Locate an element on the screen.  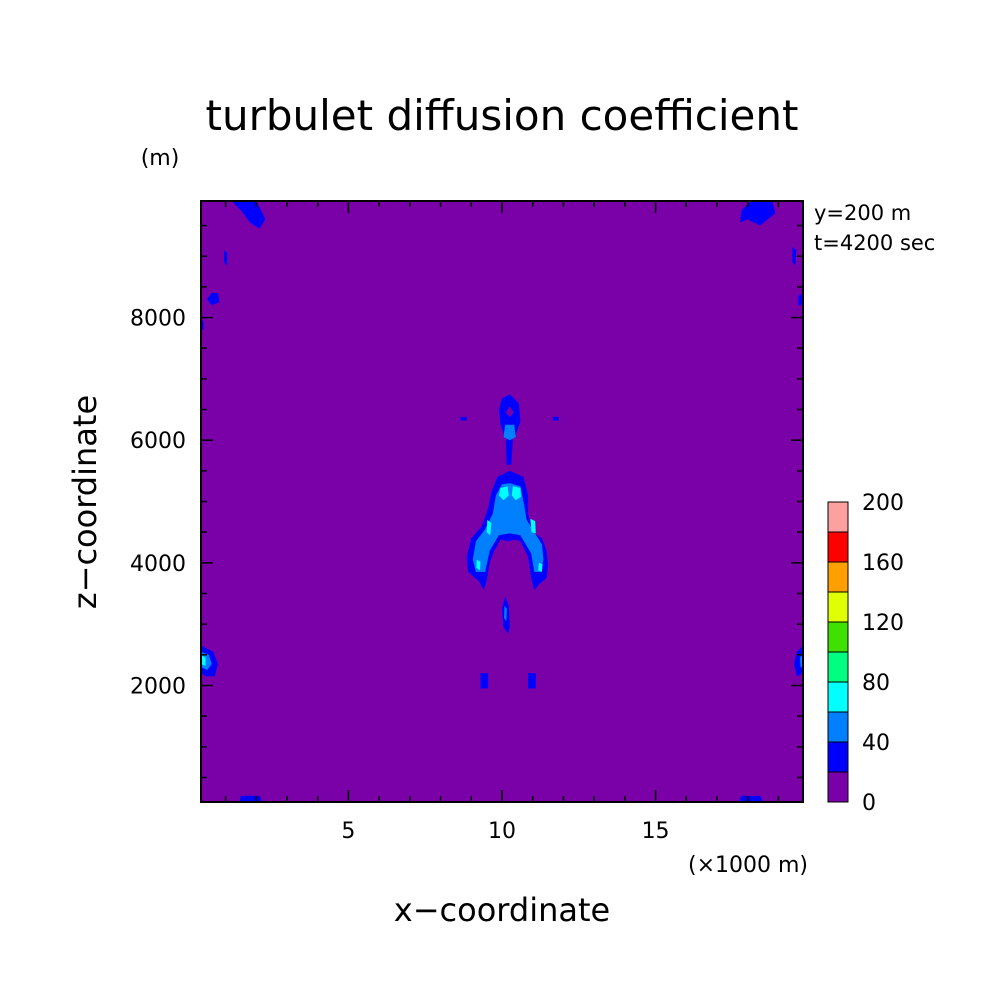
y-tick-label: 4000 is located at coordinates (158, 564).